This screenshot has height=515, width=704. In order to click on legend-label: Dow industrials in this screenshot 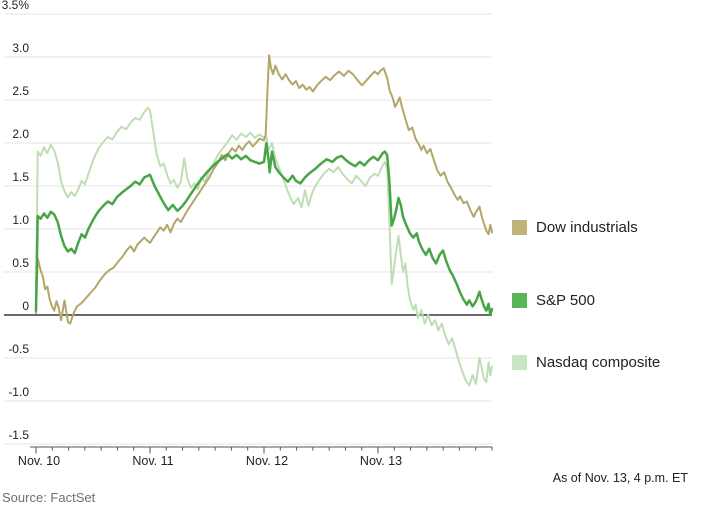, I will do `click(587, 227)`.